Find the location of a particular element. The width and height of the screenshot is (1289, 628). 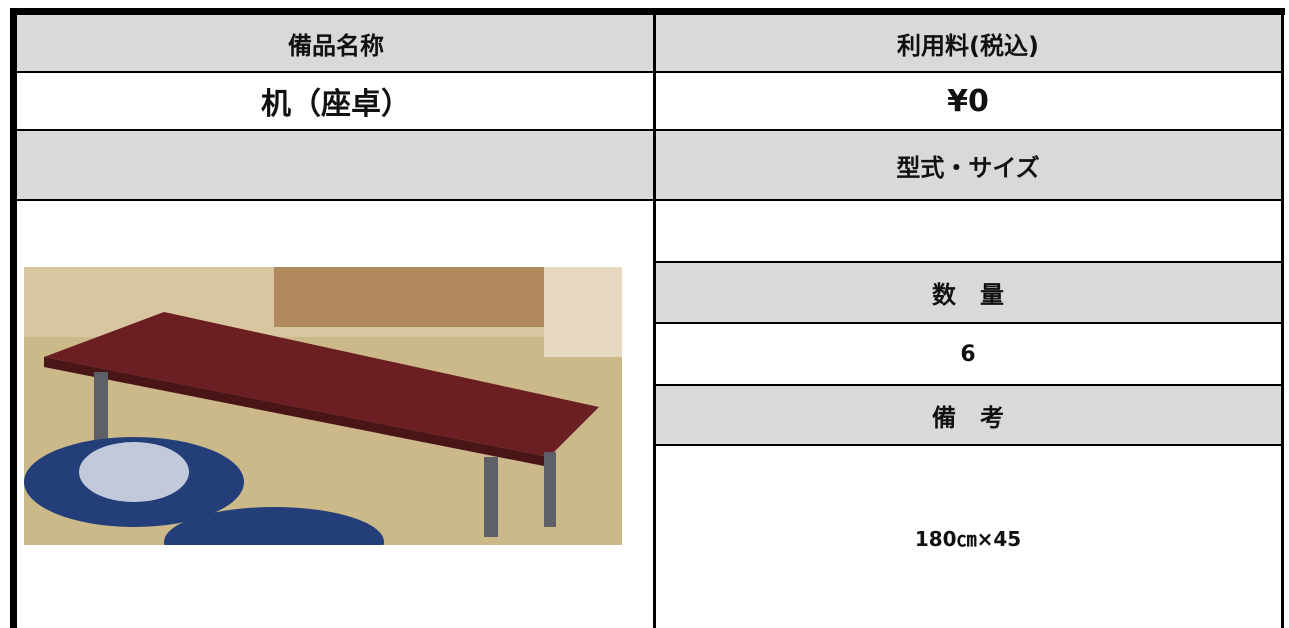

header-name: 備品名称 is located at coordinates (336, 44).